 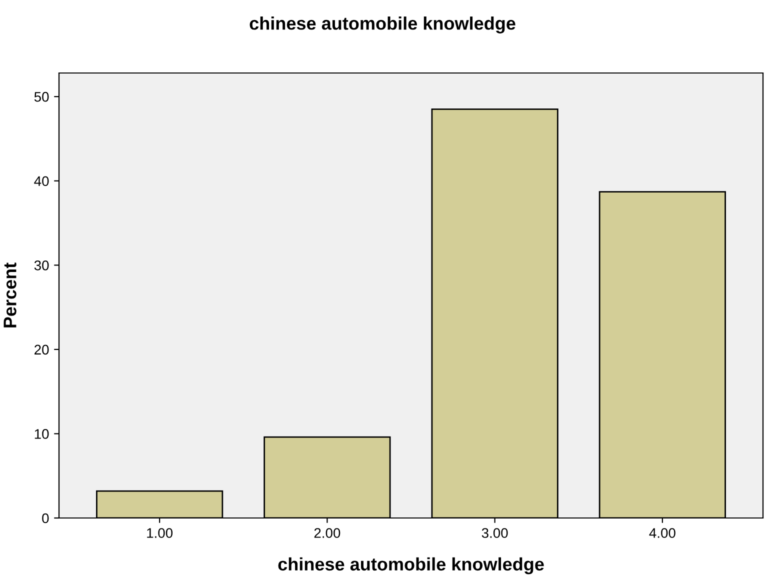 I want to click on chart-title: chinese automobile knowledge, so click(x=383, y=25).